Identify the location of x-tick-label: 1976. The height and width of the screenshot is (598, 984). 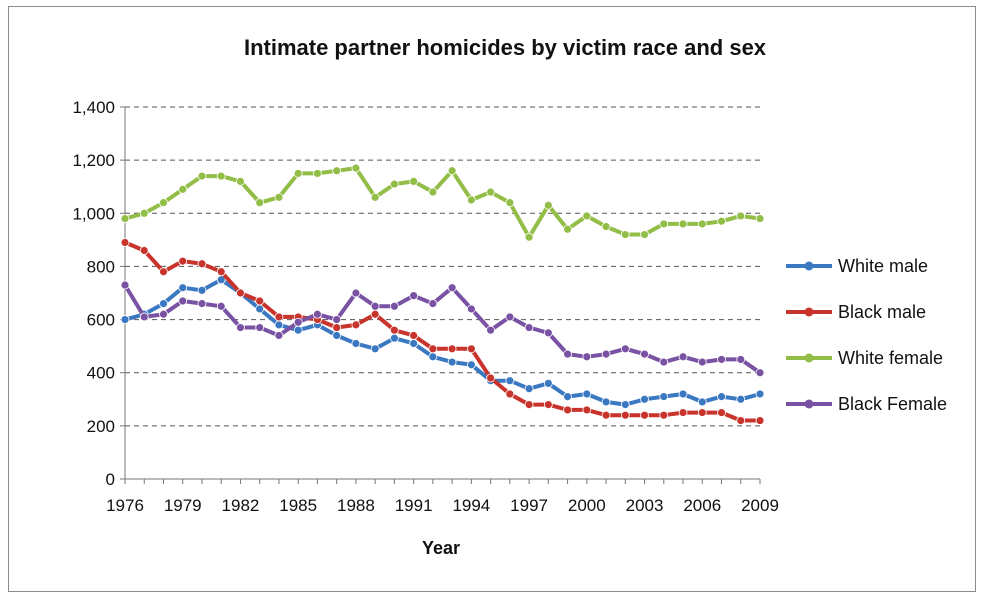
(125, 505).